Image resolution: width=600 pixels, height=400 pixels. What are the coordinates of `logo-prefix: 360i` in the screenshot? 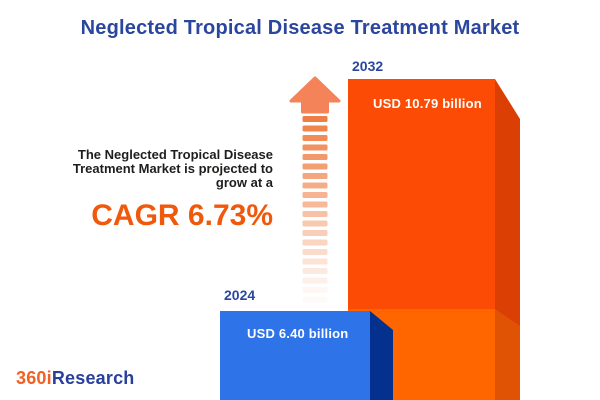 It's located at (34, 378).